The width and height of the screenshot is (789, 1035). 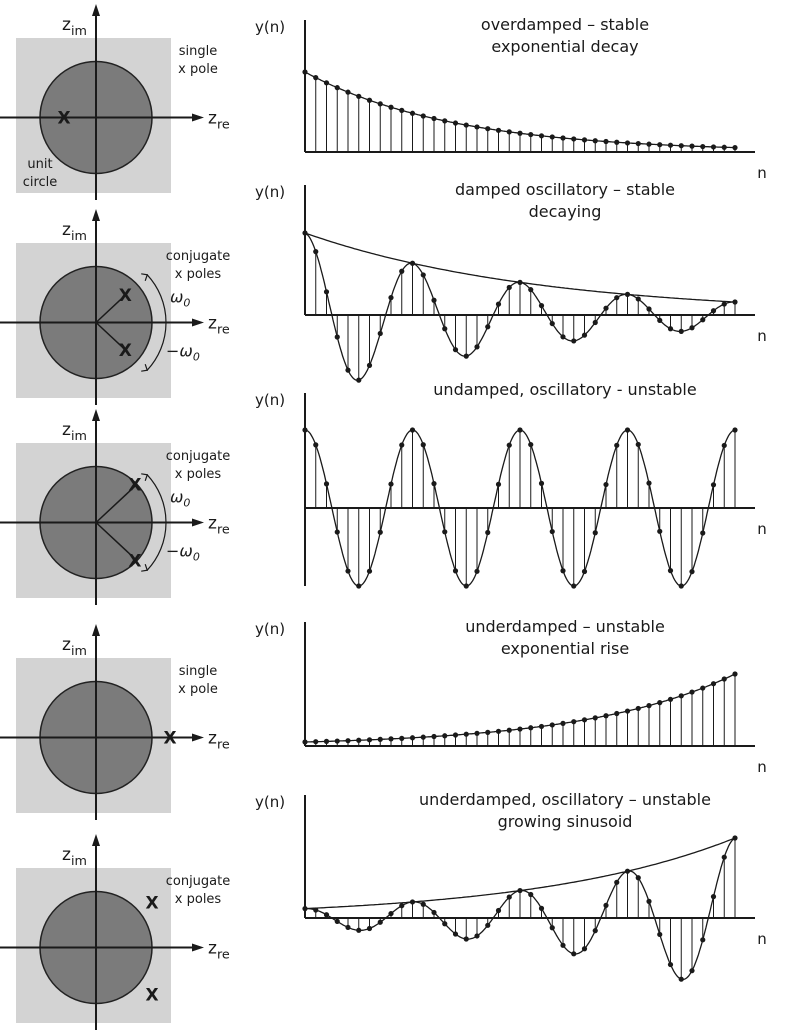 I want to click on time-plot: y(n) n damped oscillatory – stable decaying, so click(x=511, y=281).